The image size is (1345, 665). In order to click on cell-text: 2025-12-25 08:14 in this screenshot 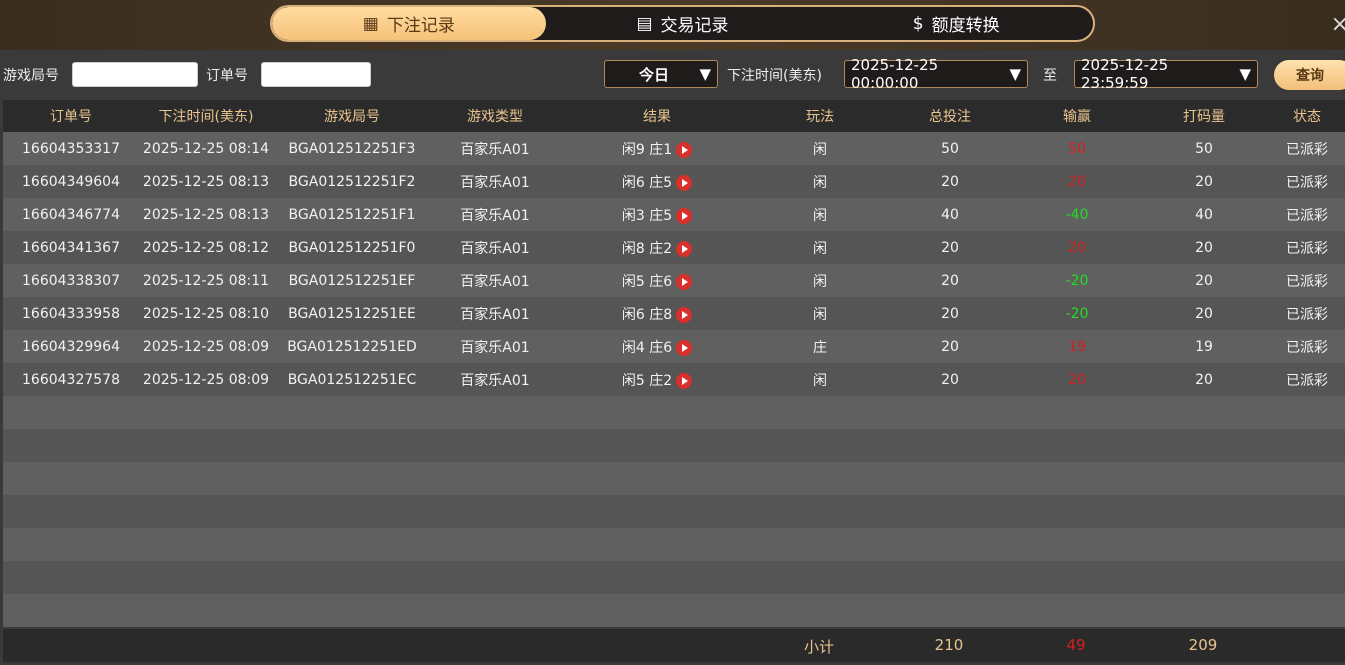, I will do `click(206, 148)`.